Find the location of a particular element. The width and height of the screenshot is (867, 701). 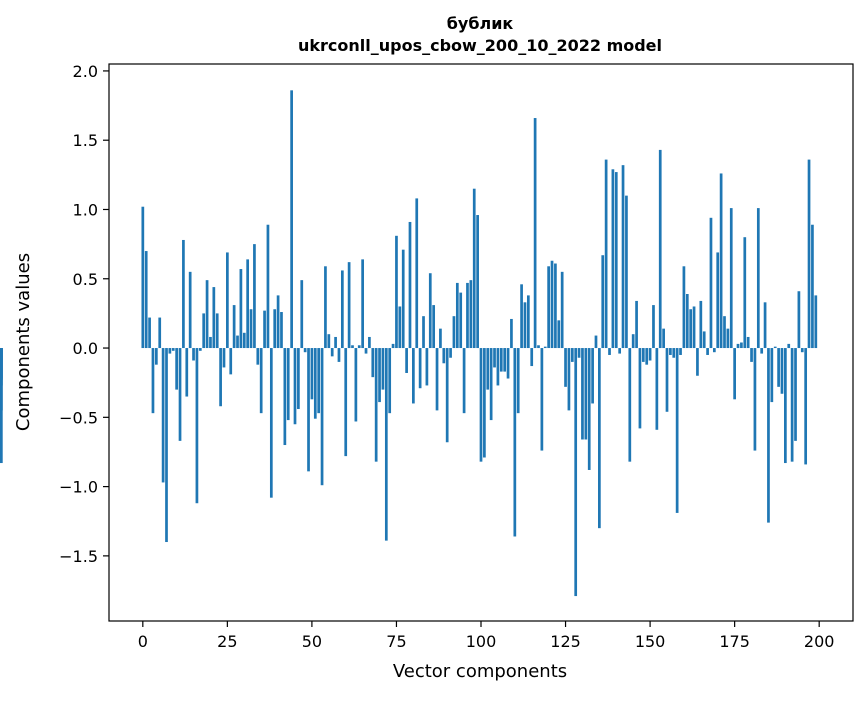

y-tick-label: −1.5 is located at coordinates (78, 556).